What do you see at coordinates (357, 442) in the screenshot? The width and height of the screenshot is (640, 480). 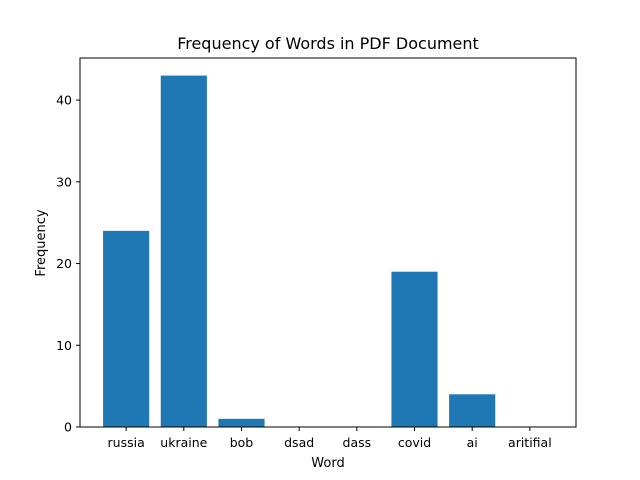 I see `x-tick-label: dass` at bounding box center [357, 442].